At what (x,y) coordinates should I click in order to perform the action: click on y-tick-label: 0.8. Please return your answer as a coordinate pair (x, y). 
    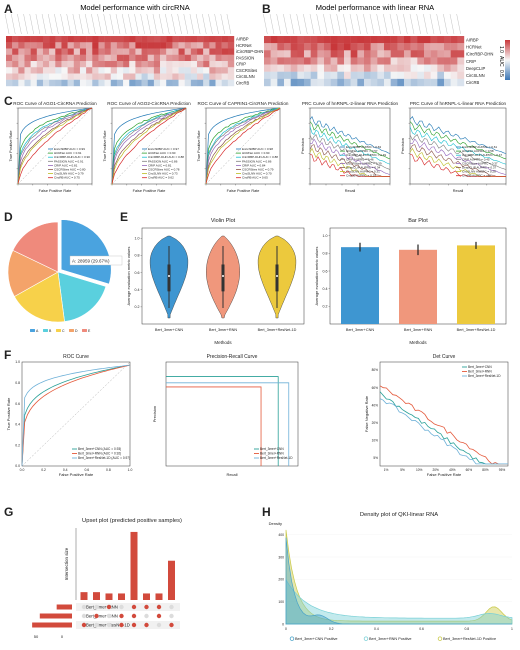
    Looking at the image, I should click on (137, 256).